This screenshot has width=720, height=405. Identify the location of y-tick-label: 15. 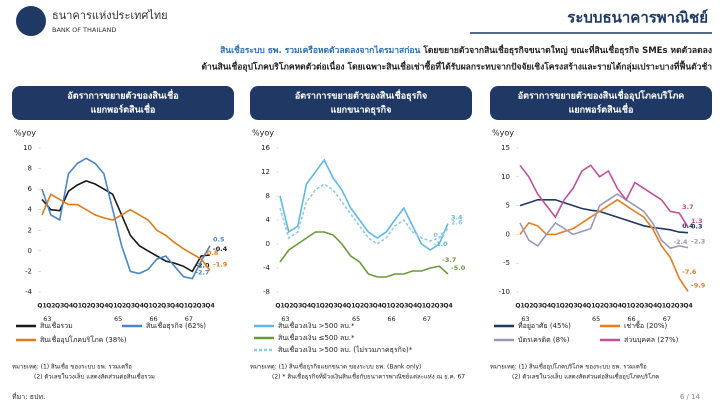
(505, 148).